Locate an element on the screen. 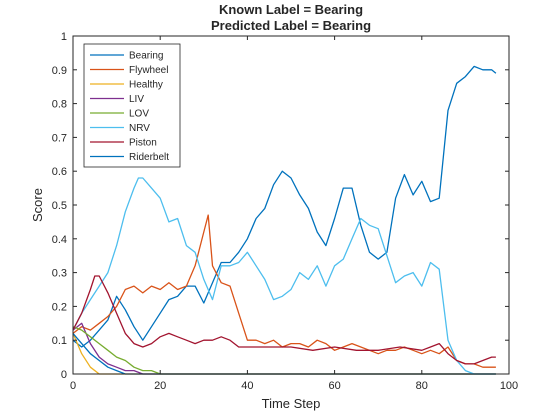 This screenshot has width=560, height=420. legend-label-healthy: Healthy is located at coordinates (146, 85).